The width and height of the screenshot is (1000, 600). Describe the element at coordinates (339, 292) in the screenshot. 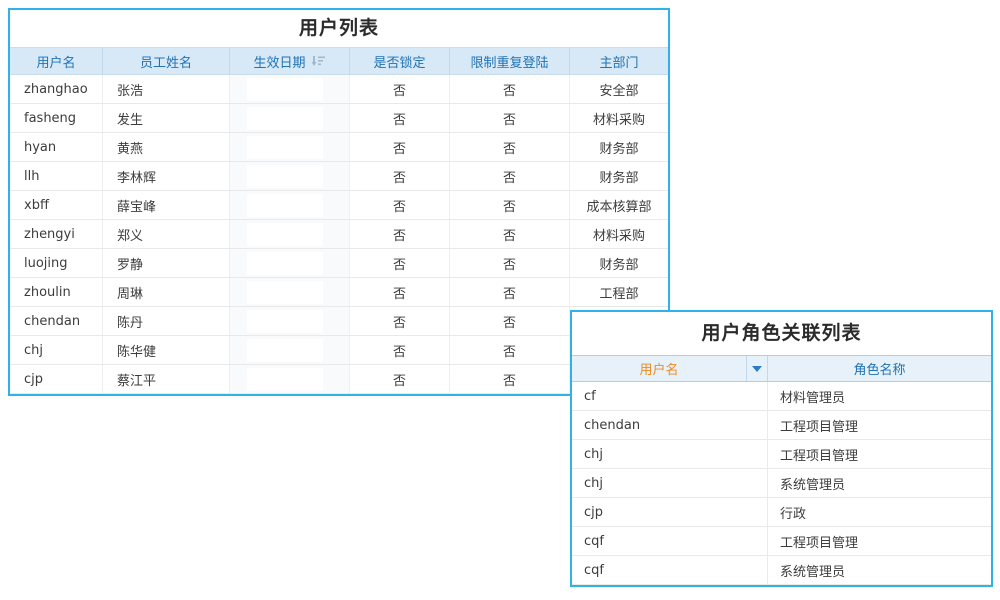

I see `user-table-row: zhoulin 周琳 否否 工程部` at that location.